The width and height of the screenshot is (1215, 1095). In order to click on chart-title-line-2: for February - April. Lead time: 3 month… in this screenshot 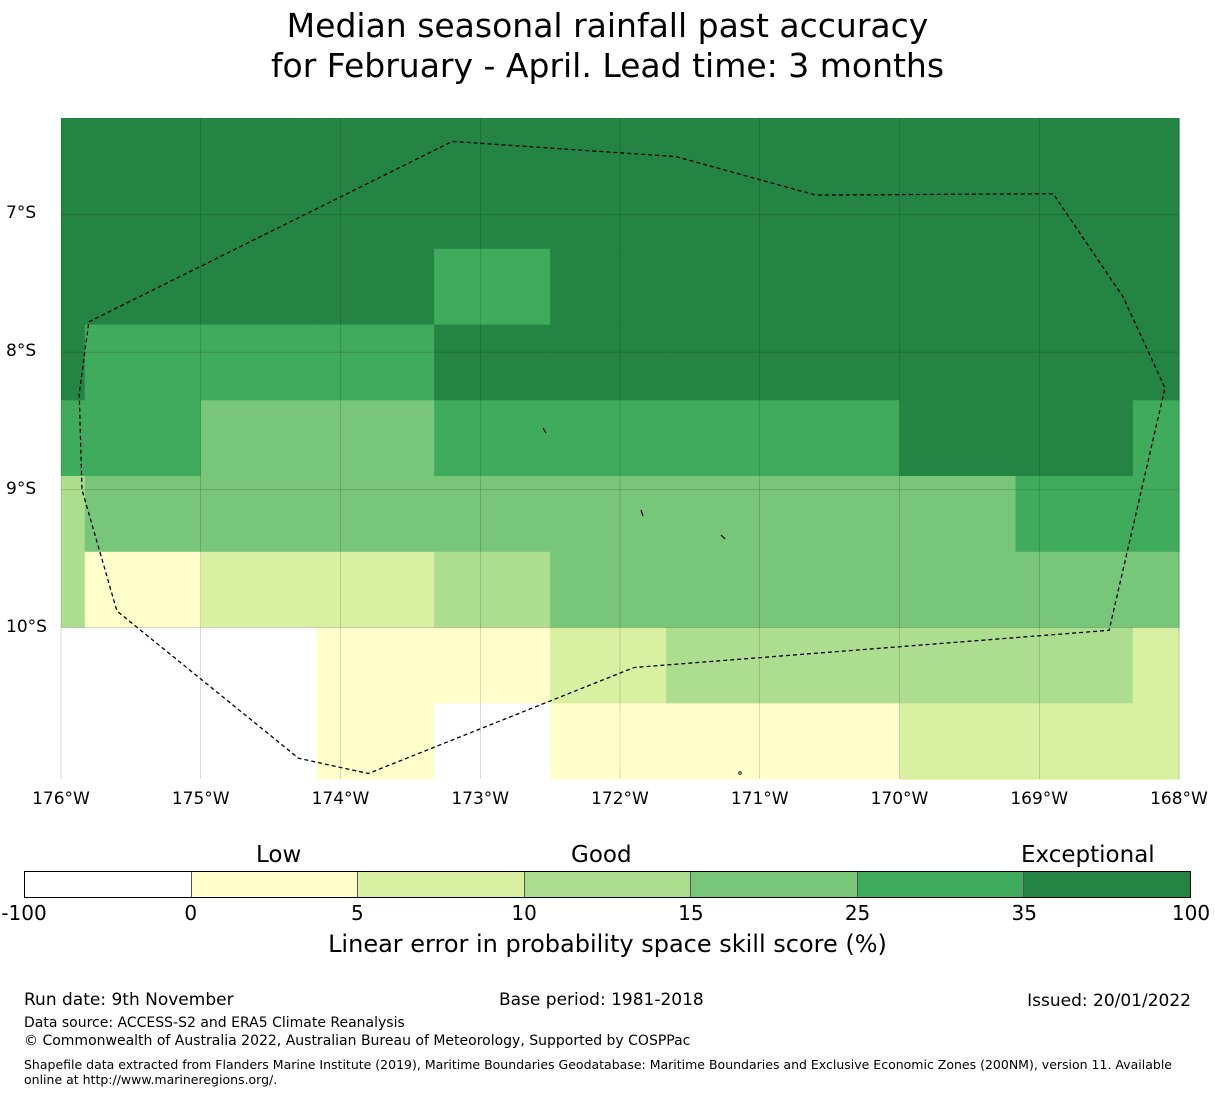, I will do `click(607, 65)`.